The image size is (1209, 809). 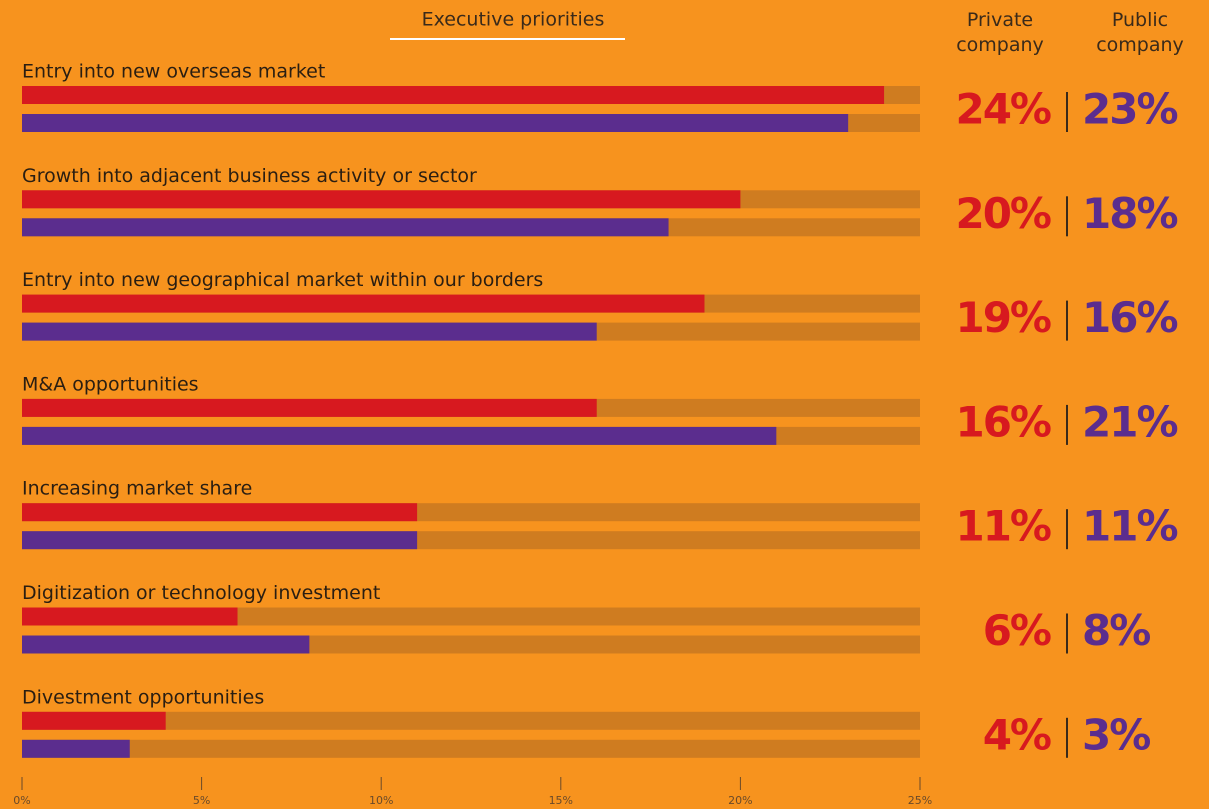 What do you see at coordinates (1116, 734) in the screenshot?
I see `value-label: 3%` at bounding box center [1116, 734].